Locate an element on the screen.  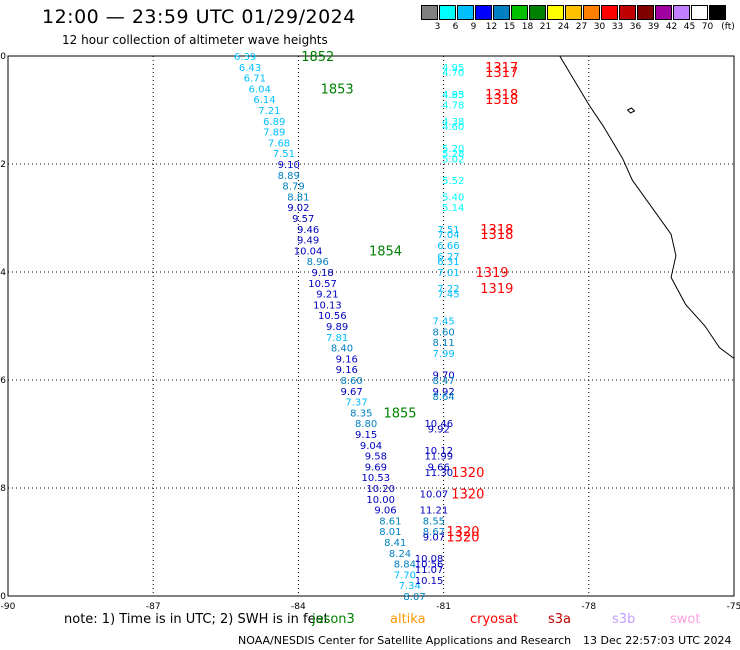
wave-height-value: 8.64 is located at coordinates (443, 397).